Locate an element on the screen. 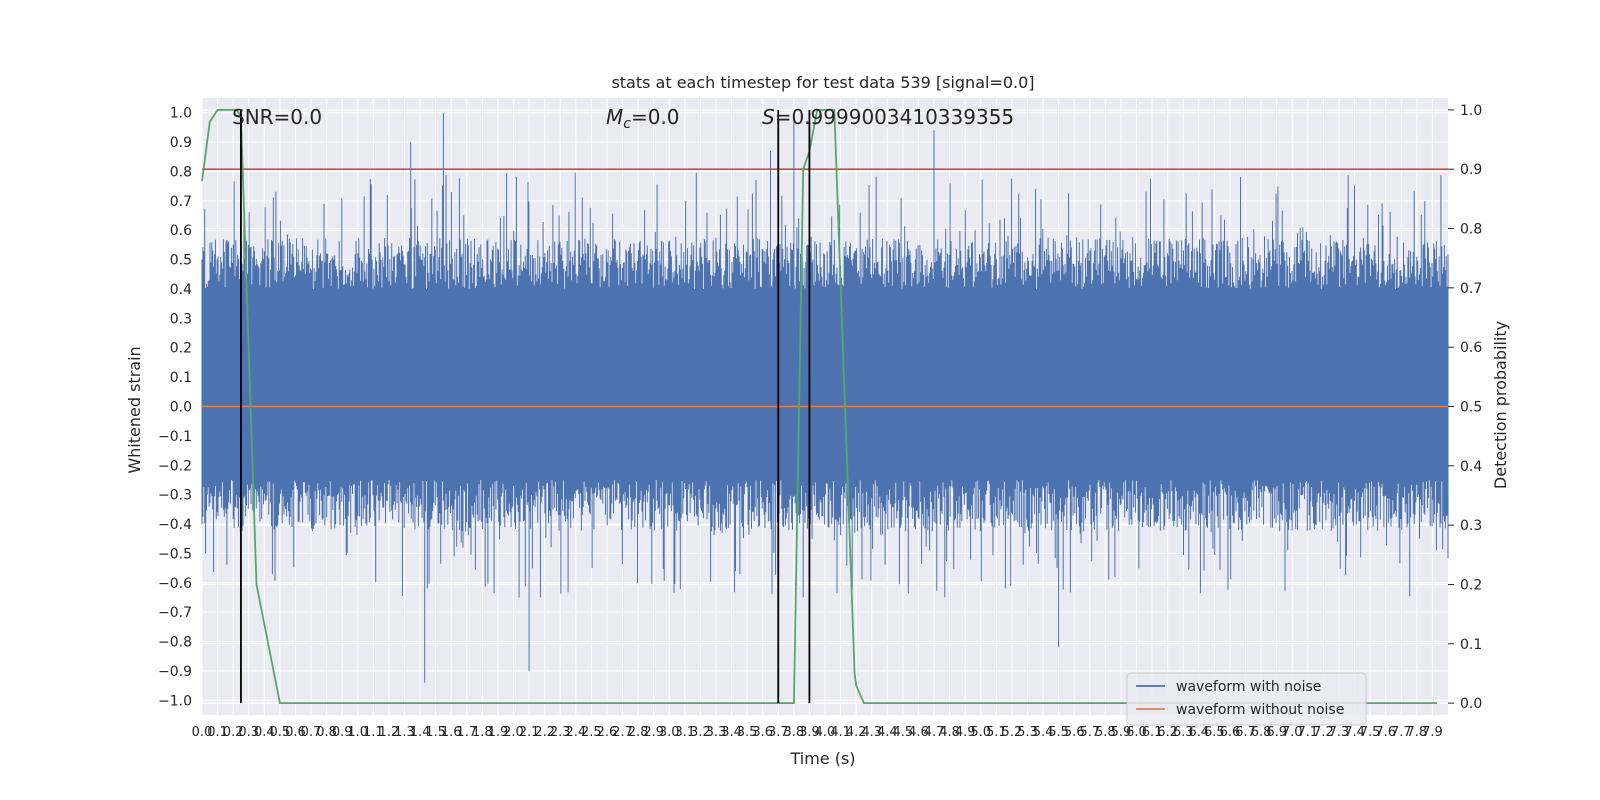 Image resolution: width=1600 pixels, height=800 pixels. y2-axis-tick-labels: 0.0 0.1 0.2 0.3 0.4 0.5 0.6 0.7 0.8 0.9 1.0 is located at coordinates (1465, 407).